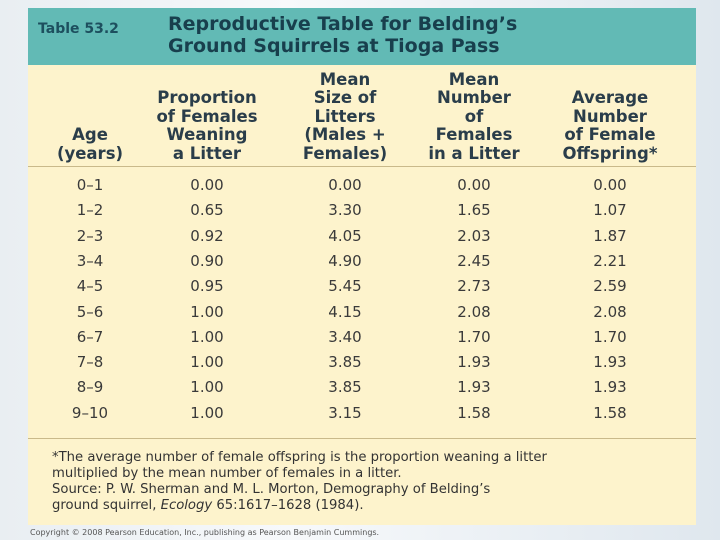 This screenshot has width=720, height=540. Describe the element at coordinates (90, 185) in the screenshot. I see `table-cell: 0–1` at that location.